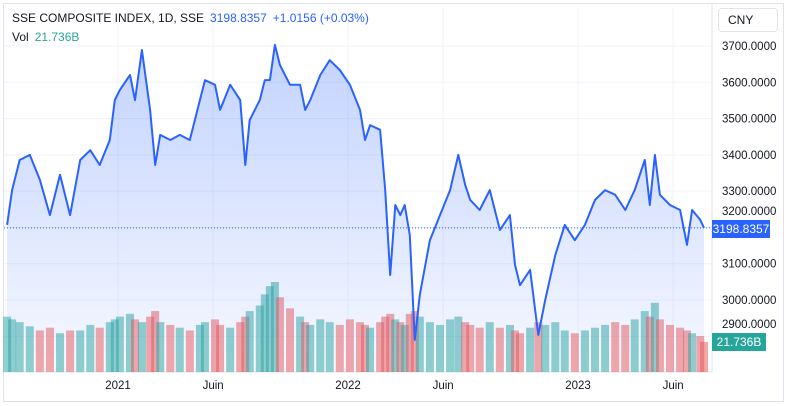 The width and height of the screenshot is (788, 406). I want to click on volume-title: Vol, so click(20, 37).